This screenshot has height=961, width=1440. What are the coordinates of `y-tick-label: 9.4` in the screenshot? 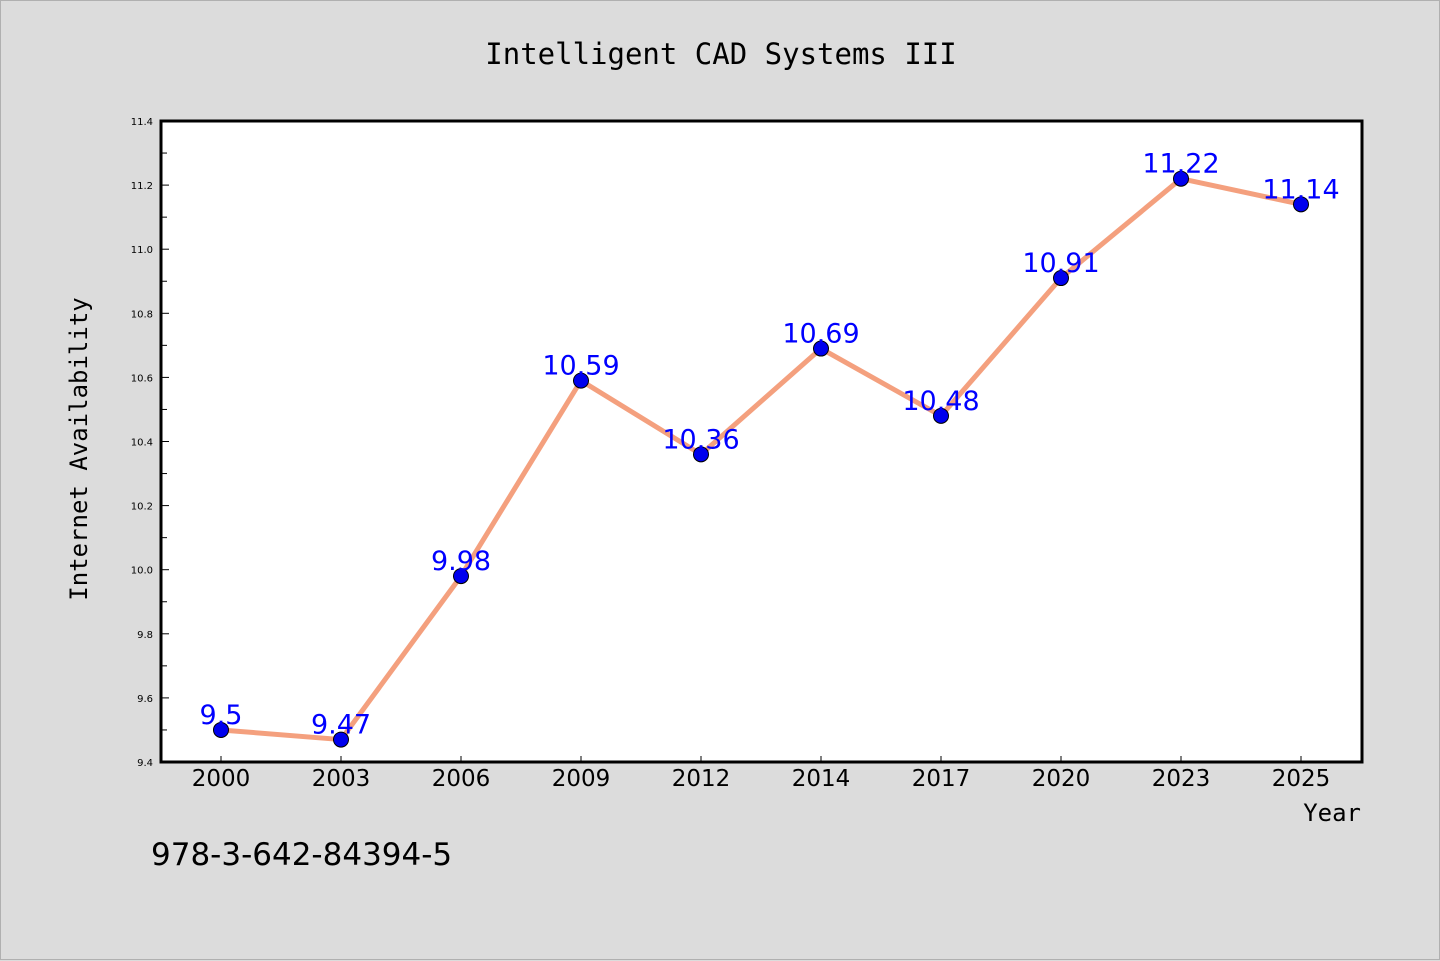 It's located at (145, 763).